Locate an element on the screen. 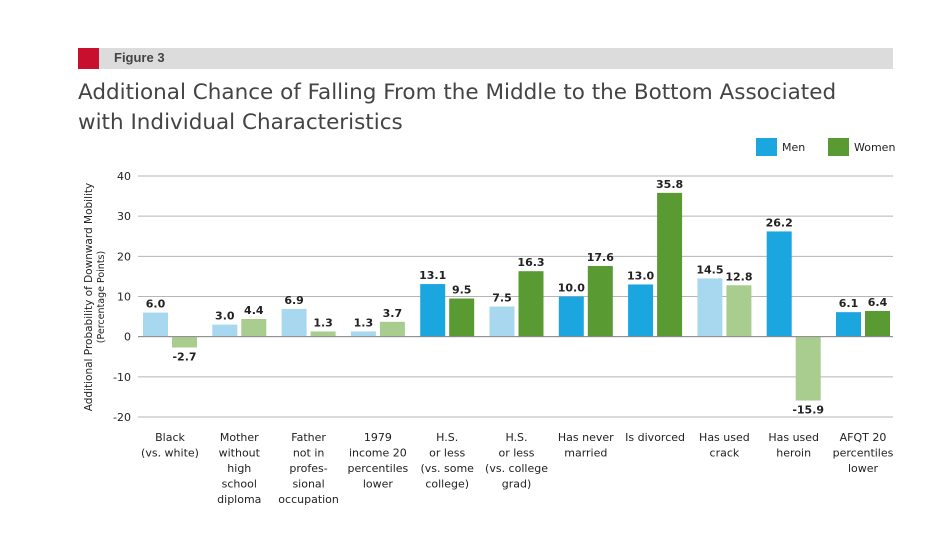 This screenshot has height=536, width=948. y-tick-label: 10 is located at coordinates (124, 297).